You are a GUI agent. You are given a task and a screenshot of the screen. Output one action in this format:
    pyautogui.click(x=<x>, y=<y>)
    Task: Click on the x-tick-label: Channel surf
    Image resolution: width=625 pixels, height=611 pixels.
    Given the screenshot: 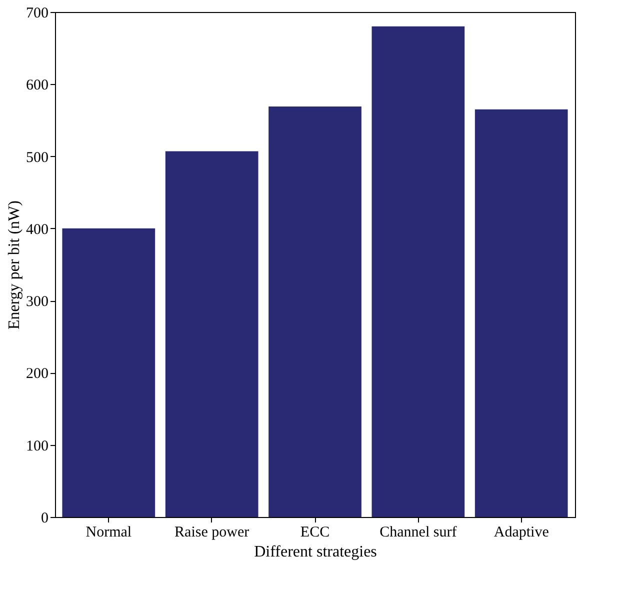 What is the action you would take?
    pyautogui.click(x=418, y=532)
    